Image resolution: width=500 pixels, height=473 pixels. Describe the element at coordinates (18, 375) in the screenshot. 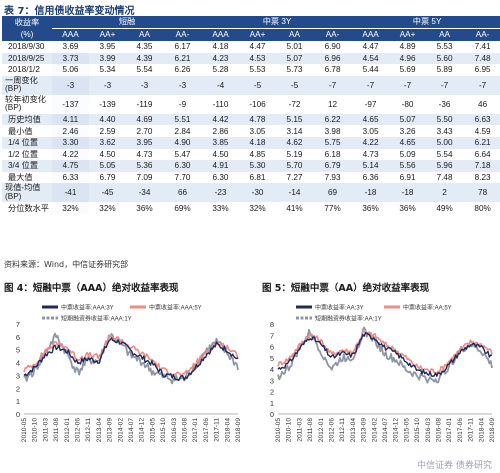

I see `y-tick-label: 3` at that location.